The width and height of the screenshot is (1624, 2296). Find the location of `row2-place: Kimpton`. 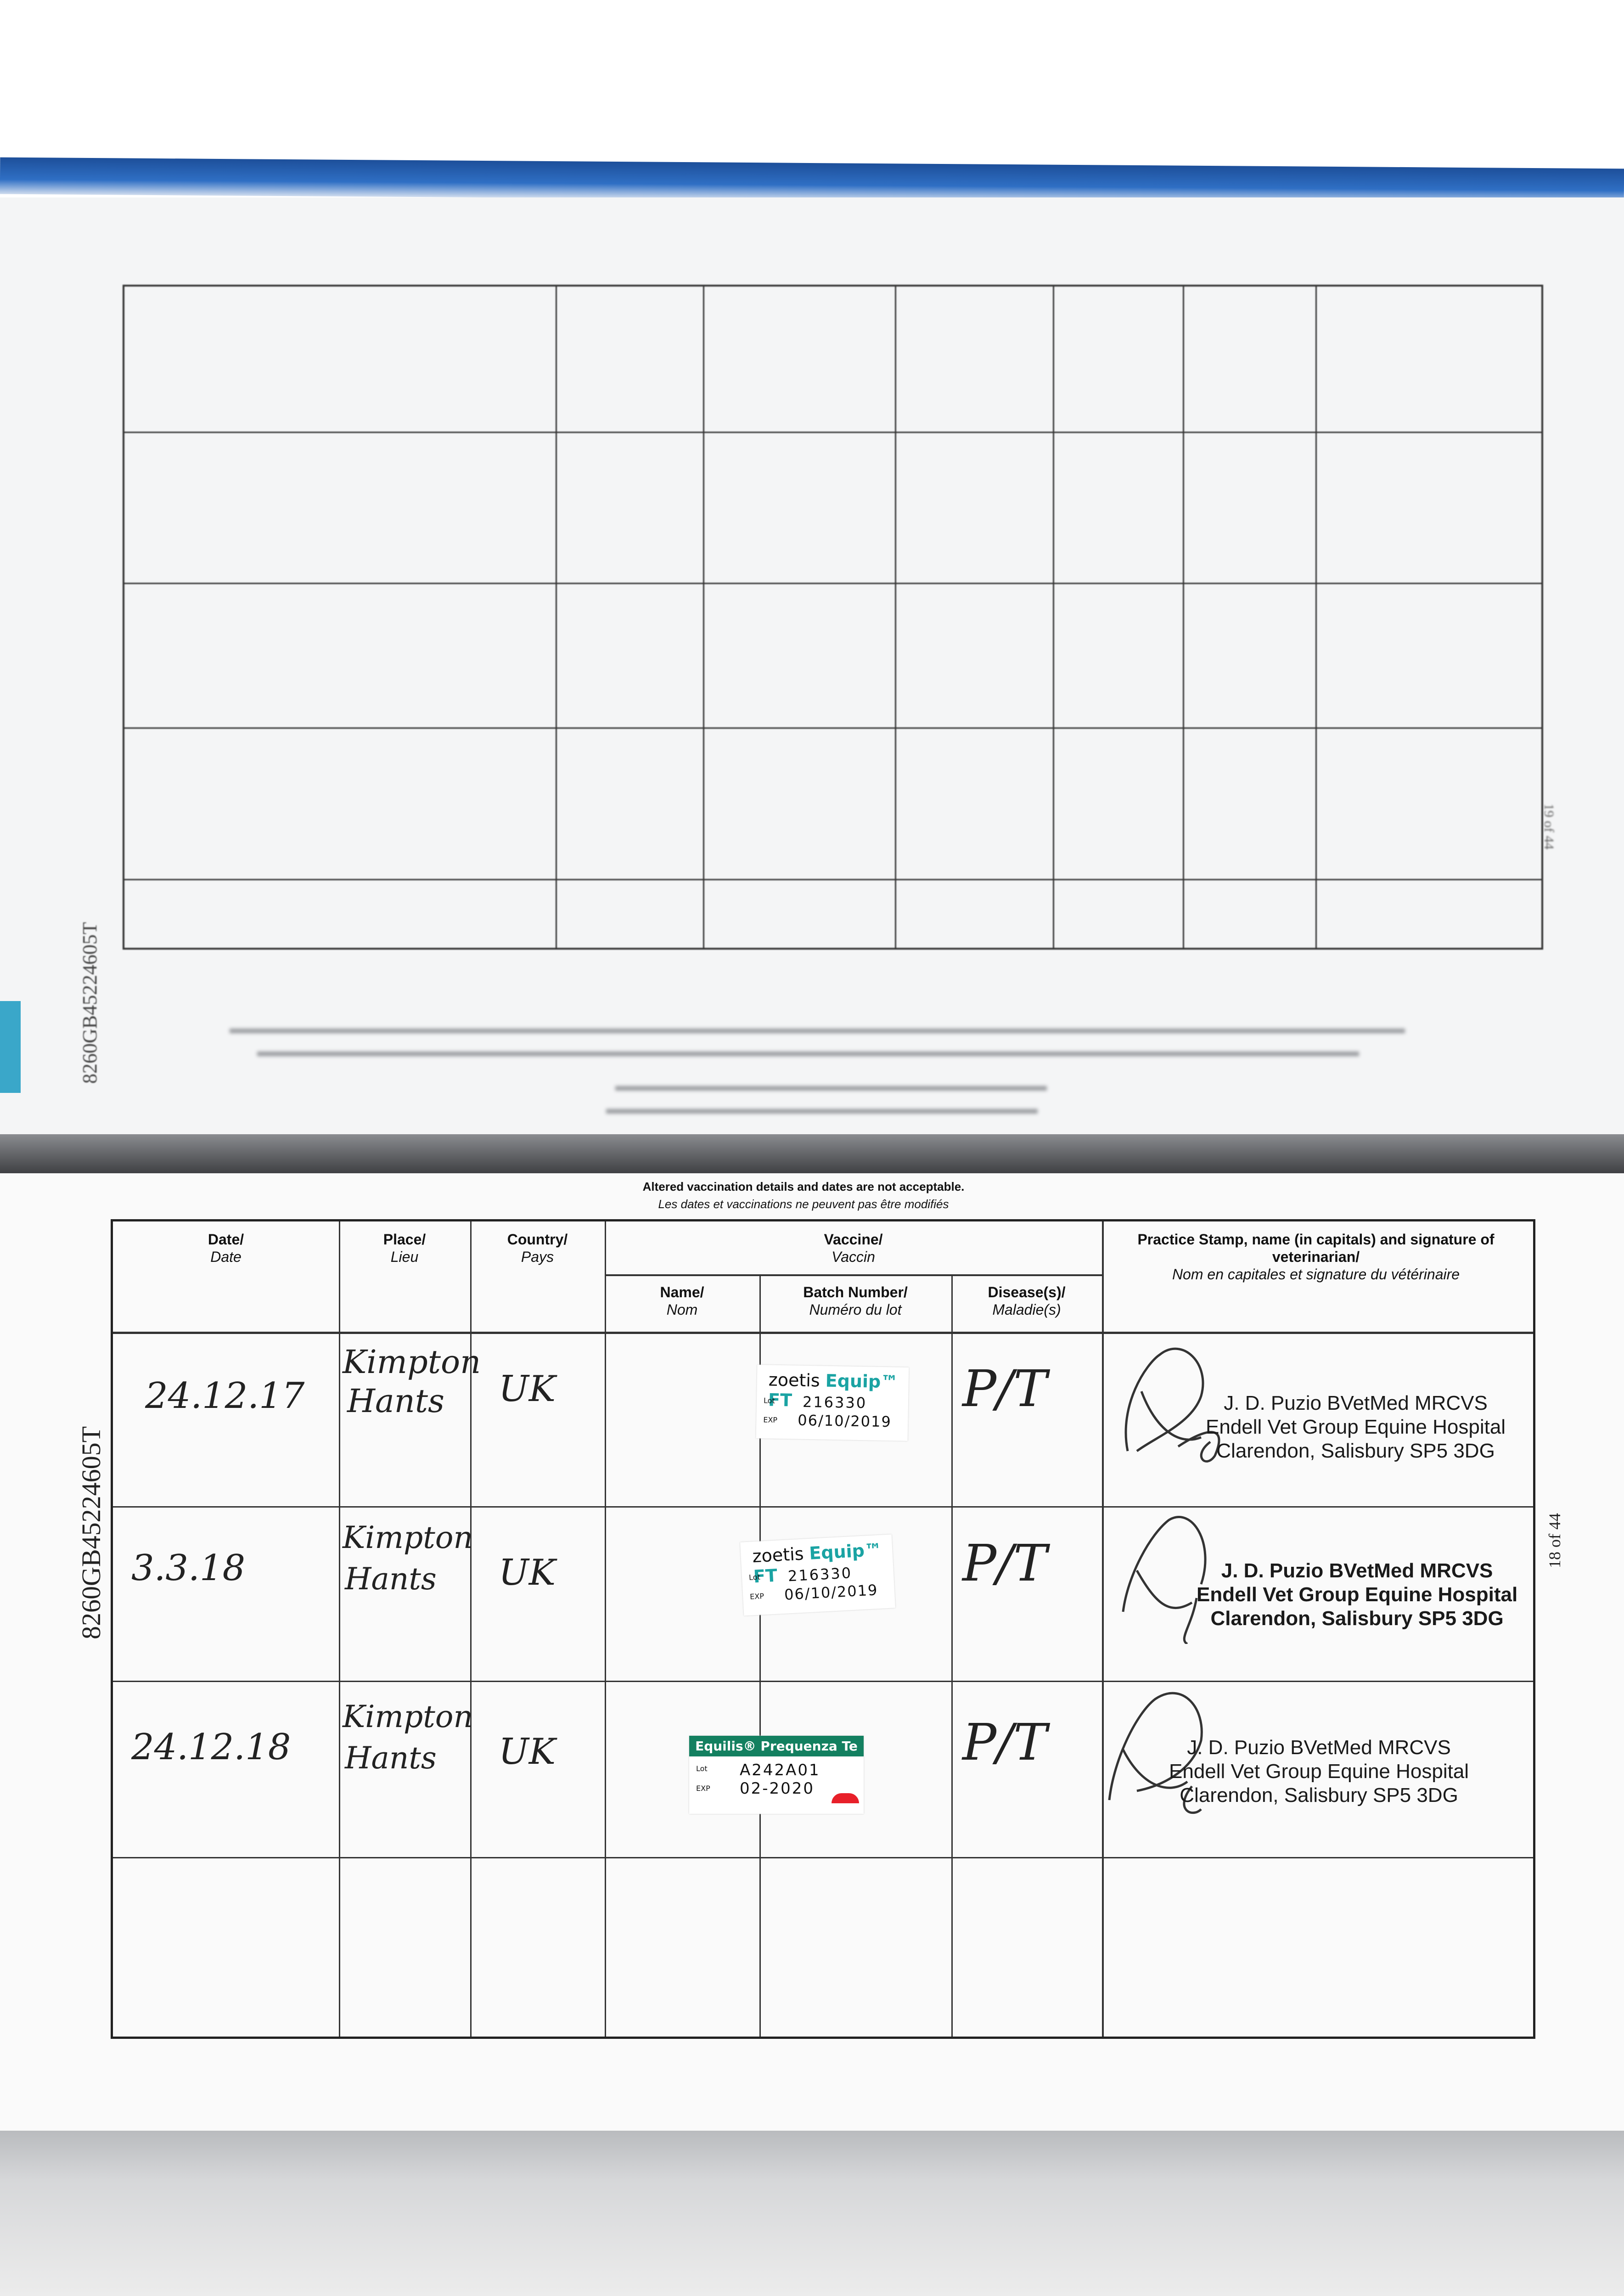

row2-place: Kimpton is located at coordinates (408, 1537).